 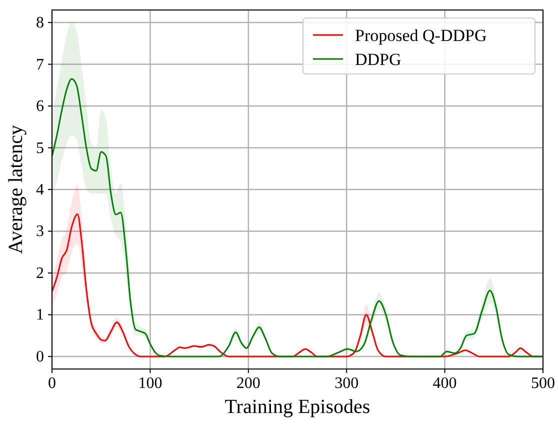 I want to click on y-tick-label: 5, so click(x=40, y=148).